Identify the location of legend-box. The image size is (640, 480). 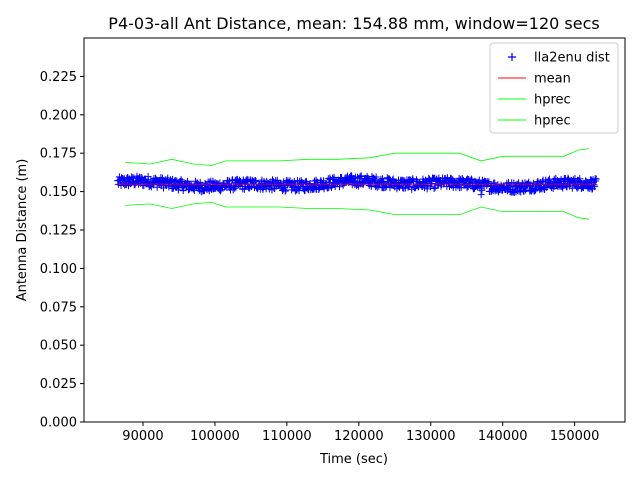
(554, 88).